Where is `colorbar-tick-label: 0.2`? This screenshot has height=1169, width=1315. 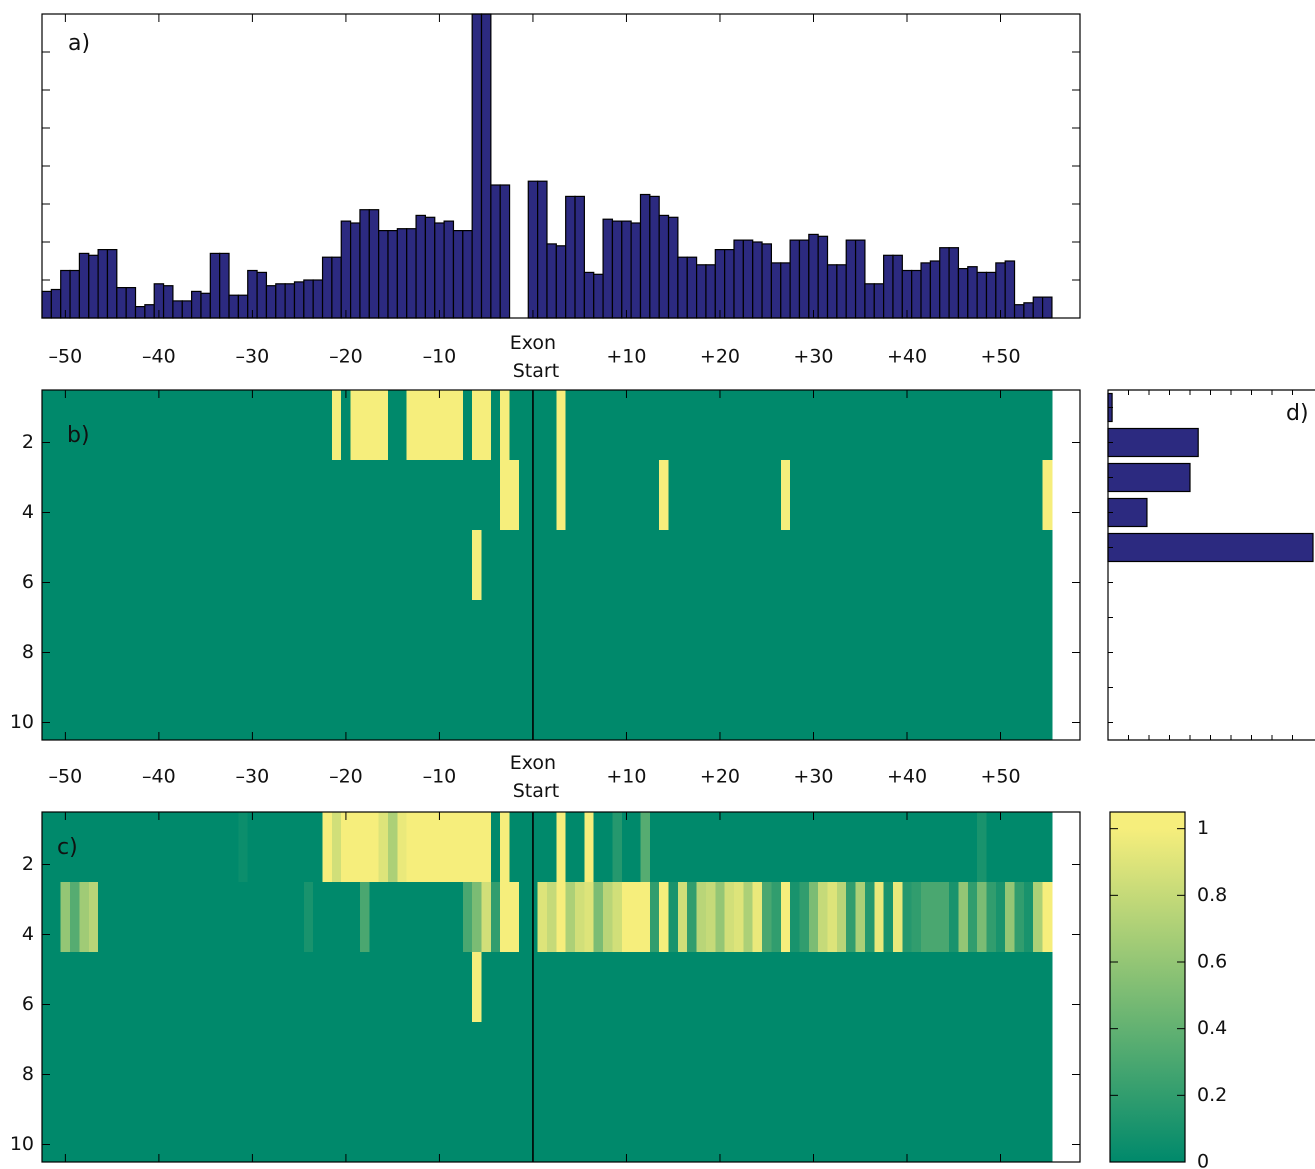
colorbar-tick-label: 0.2 is located at coordinates (1212, 1095).